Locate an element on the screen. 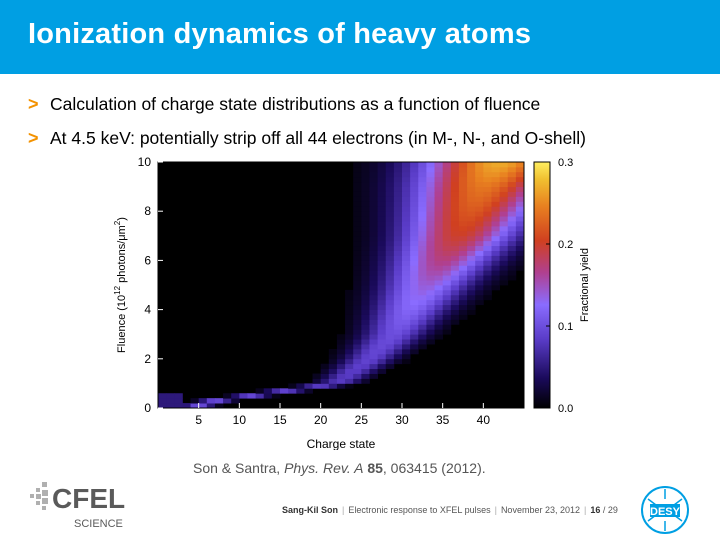 Image resolution: width=720 pixels, height=540 pixels. cfel-wordmark: CFEL is located at coordinates (88, 498).